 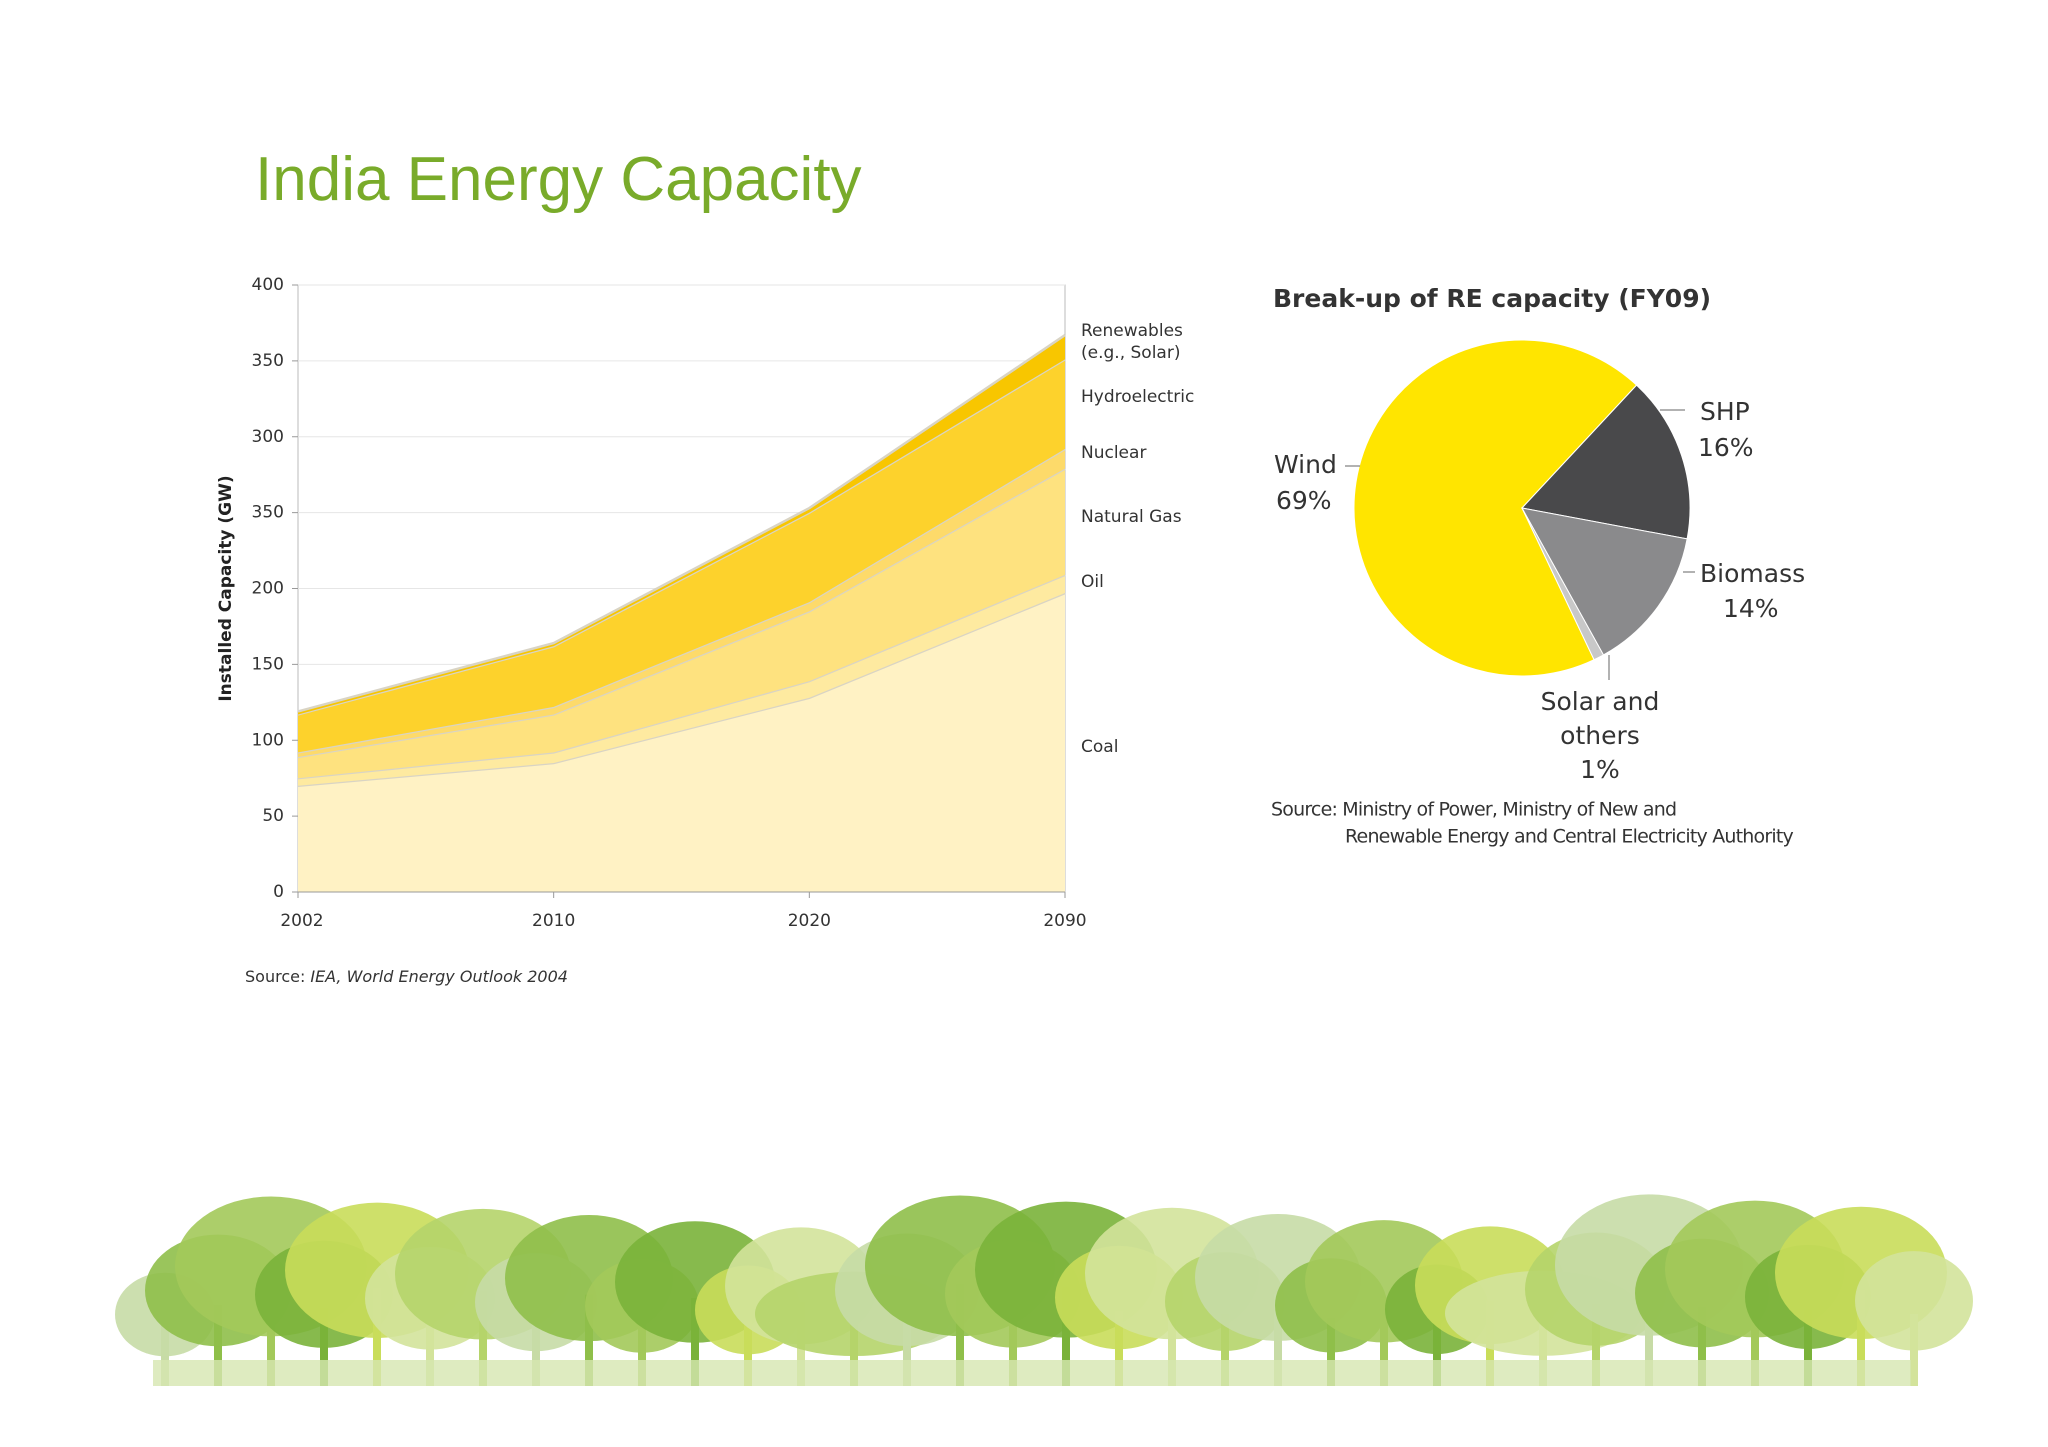 I want to click on x-tick-label: 2020, so click(x=809, y=921).